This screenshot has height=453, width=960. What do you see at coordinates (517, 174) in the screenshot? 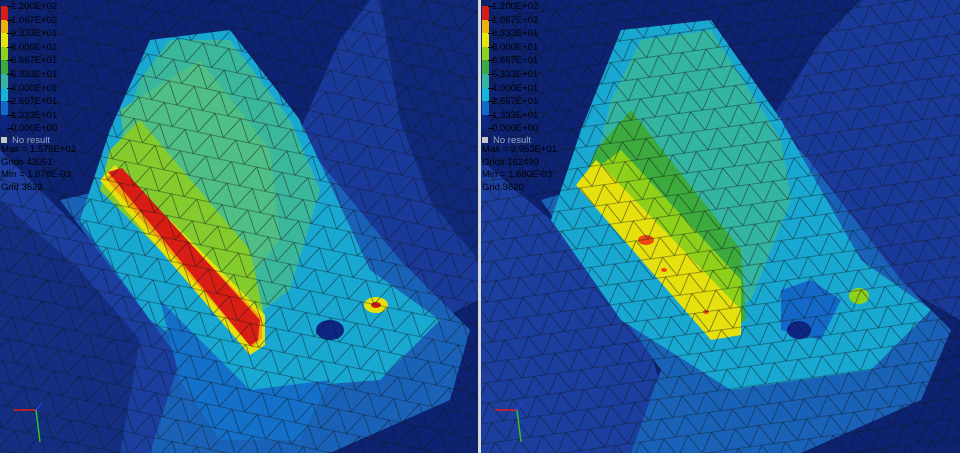
I see `min-value: Min = 1.680E-03` at bounding box center [517, 174].